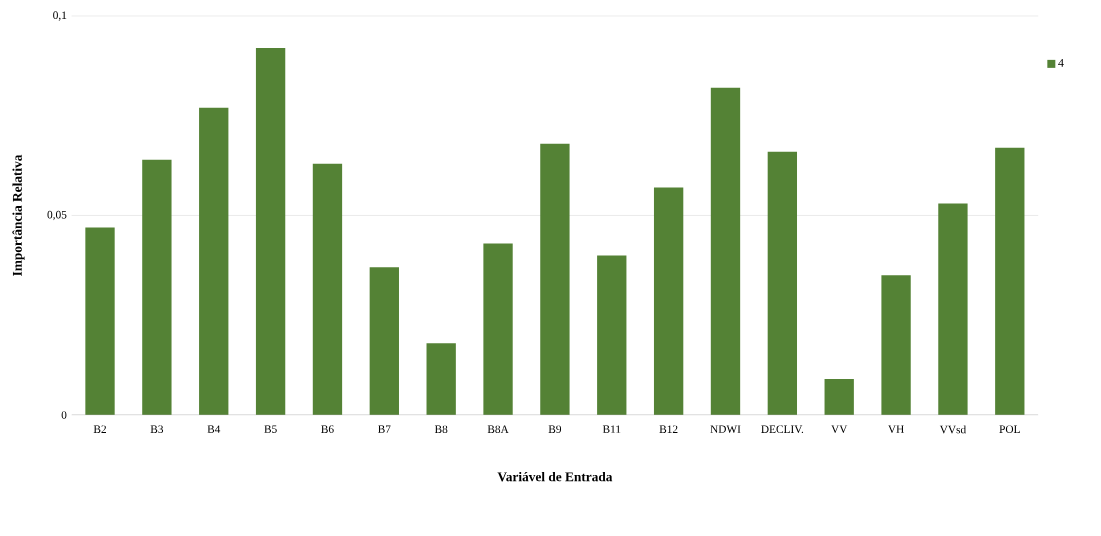 This screenshot has height=536, width=1101. I want to click on x-tick-label: B8, so click(441, 429).